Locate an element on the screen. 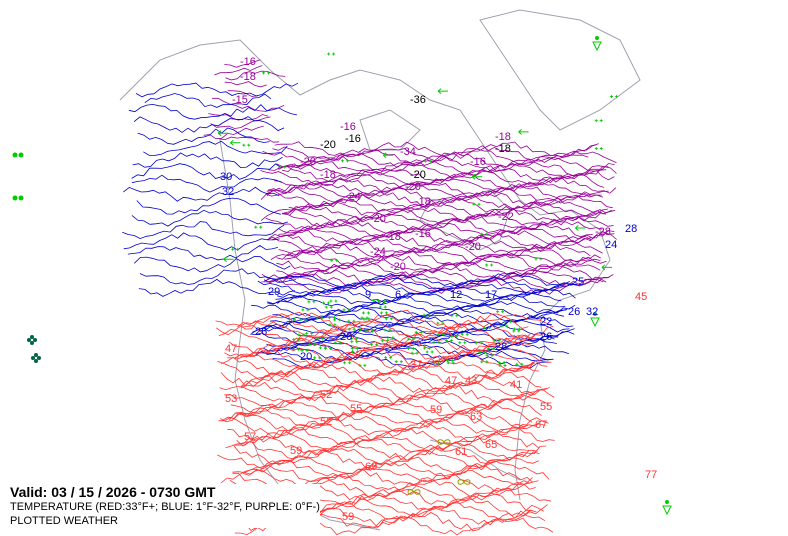  temperature-label: -28 is located at coordinates (603, 232).